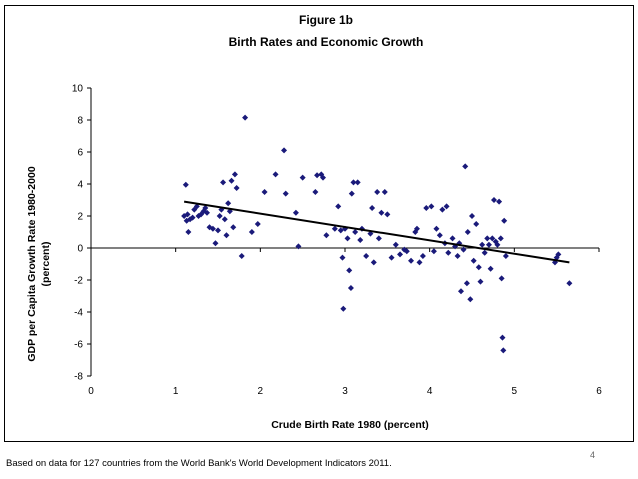 This screenshot has width=638, height=479. What do you see at coordinates (80, 185) in the screenshot?
I see `y-tick-label: 4` at bounding box center [80, 185].